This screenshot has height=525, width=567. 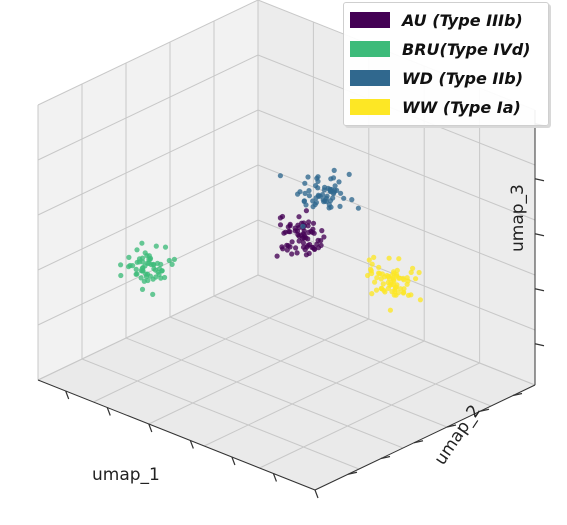 What do you see at coordinates (396, 165) in the screenshot?
I see `right-wall-grid-horizontal` at bounding box center [396, 165].